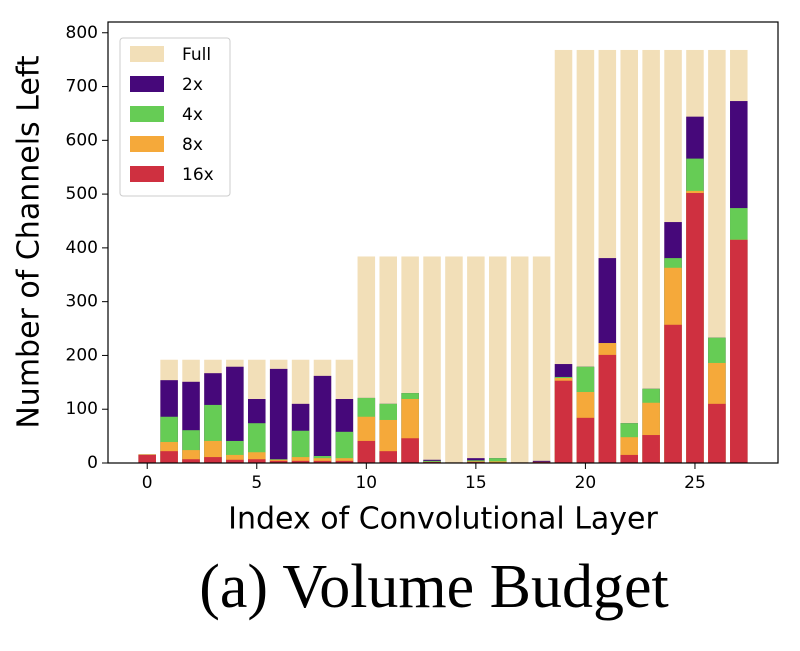 This screenshot has width=800, height=651. Describe the element at coordinates (434, 587) in the screenshot. I see `chart-title: (a) Volume Budget` at that location.